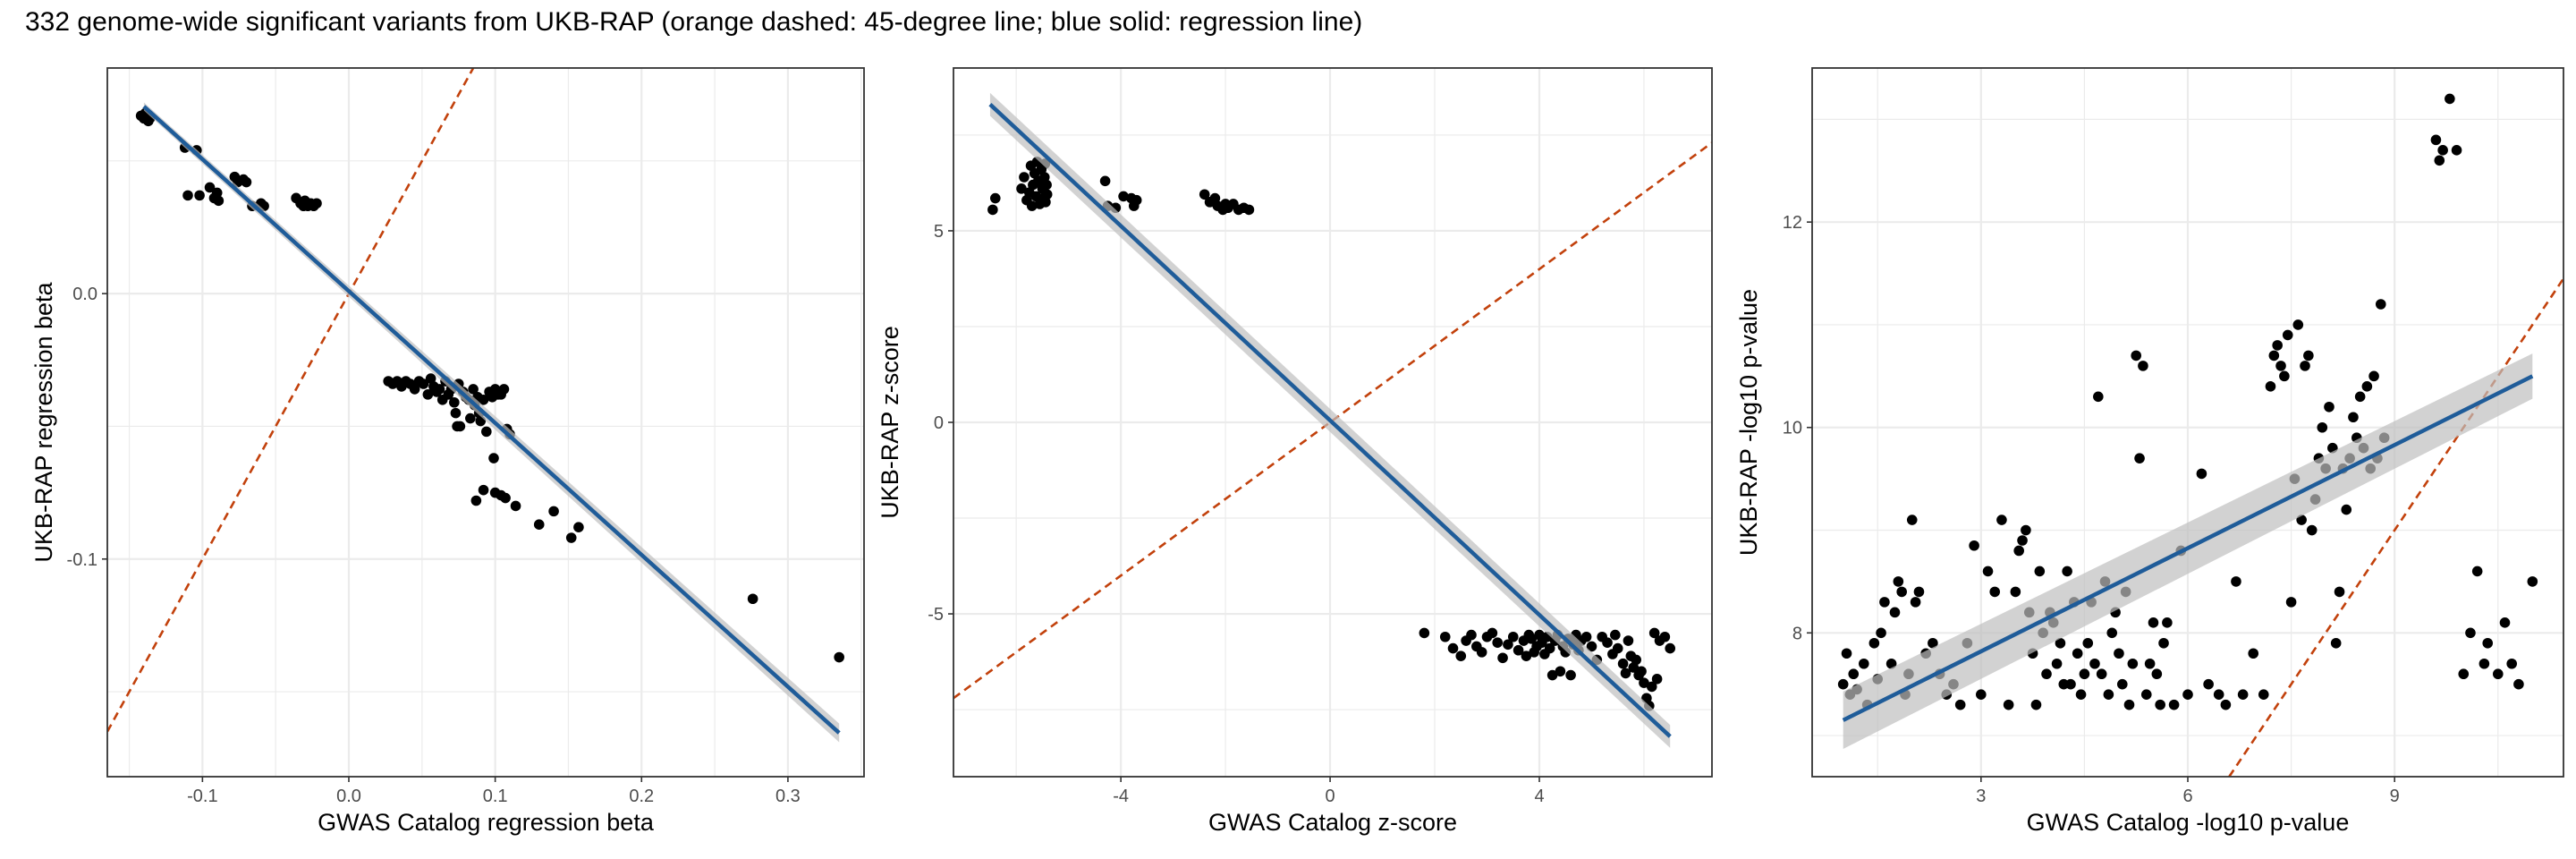 The width and height of the screenshot is (2576, 859). What do you see at coordinates (291, 400) in the screenshot?
I see `identity-line` at bounding box center [291, 400].